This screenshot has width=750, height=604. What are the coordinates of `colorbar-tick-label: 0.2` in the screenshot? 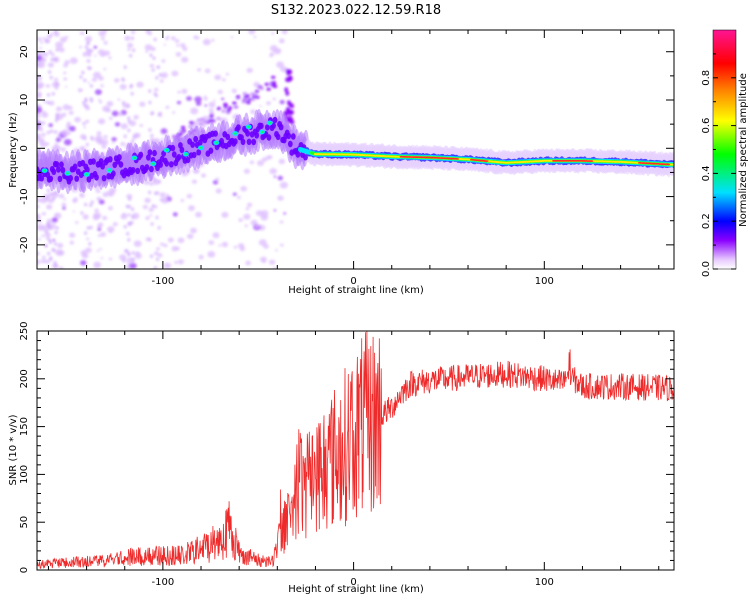 It's located at (706, 221).